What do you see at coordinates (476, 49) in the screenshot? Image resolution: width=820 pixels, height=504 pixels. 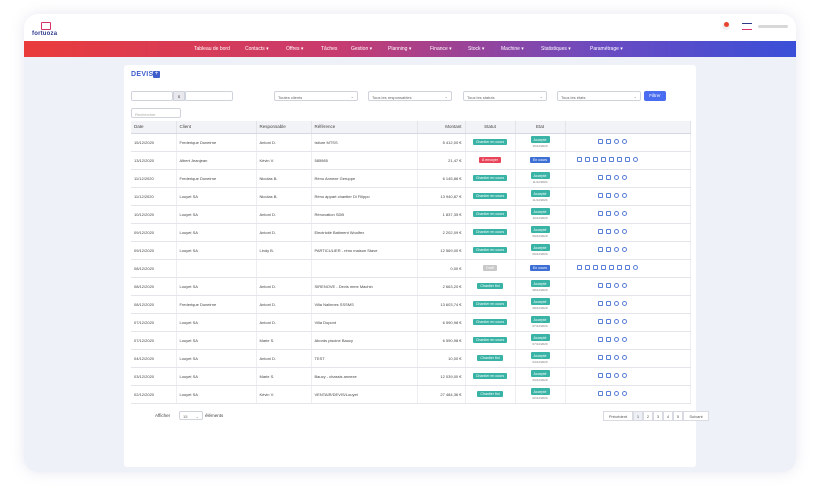 I see `nav-item: Stock ▾` at bounding box center [476, 49].